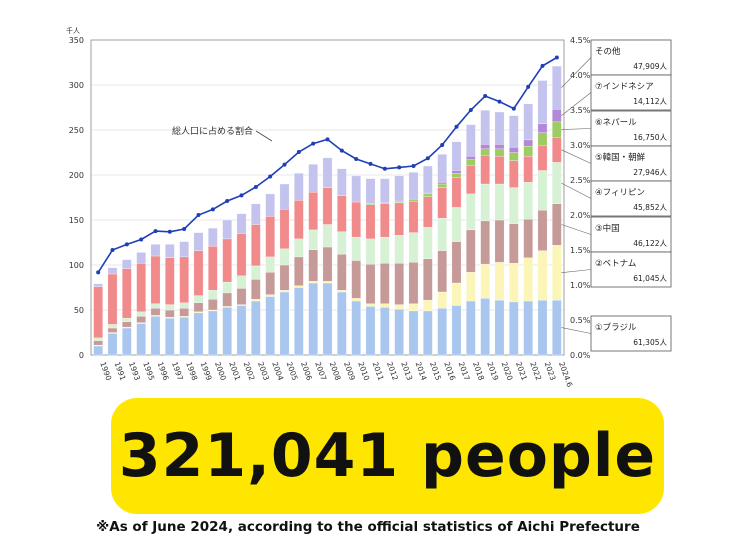  What do you see at coordinates (580, 285) in the screenshot?
I see `y2-tick-label: 1.0%` at bounding box center [580, 285].